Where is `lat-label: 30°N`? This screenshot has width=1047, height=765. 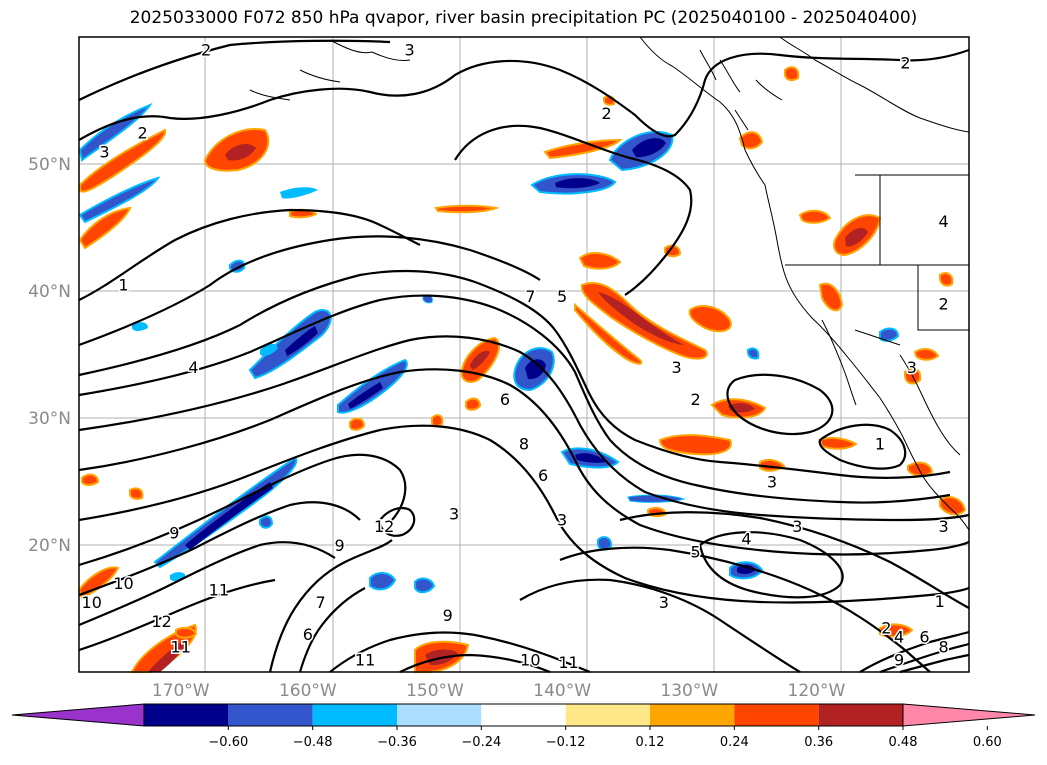 lat-label: 30°N is located at coordinates (49, 419).